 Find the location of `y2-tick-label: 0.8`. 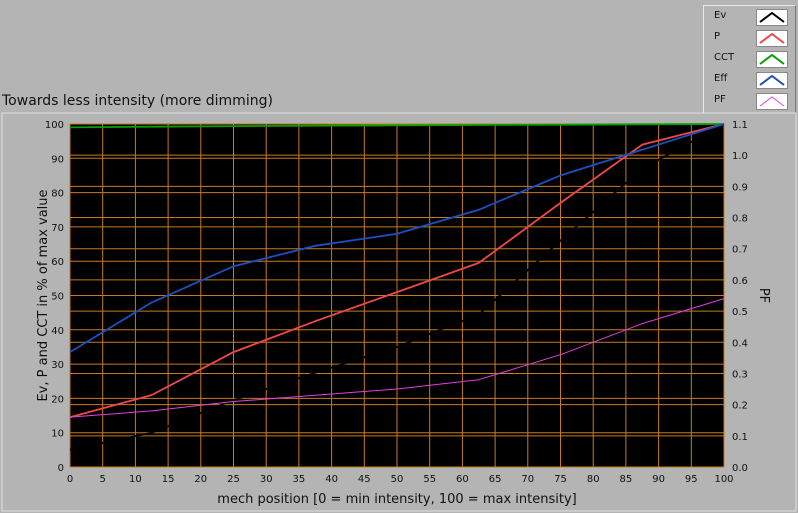

y2-tick-label: 0.8 is located at coordinates (740, 219).